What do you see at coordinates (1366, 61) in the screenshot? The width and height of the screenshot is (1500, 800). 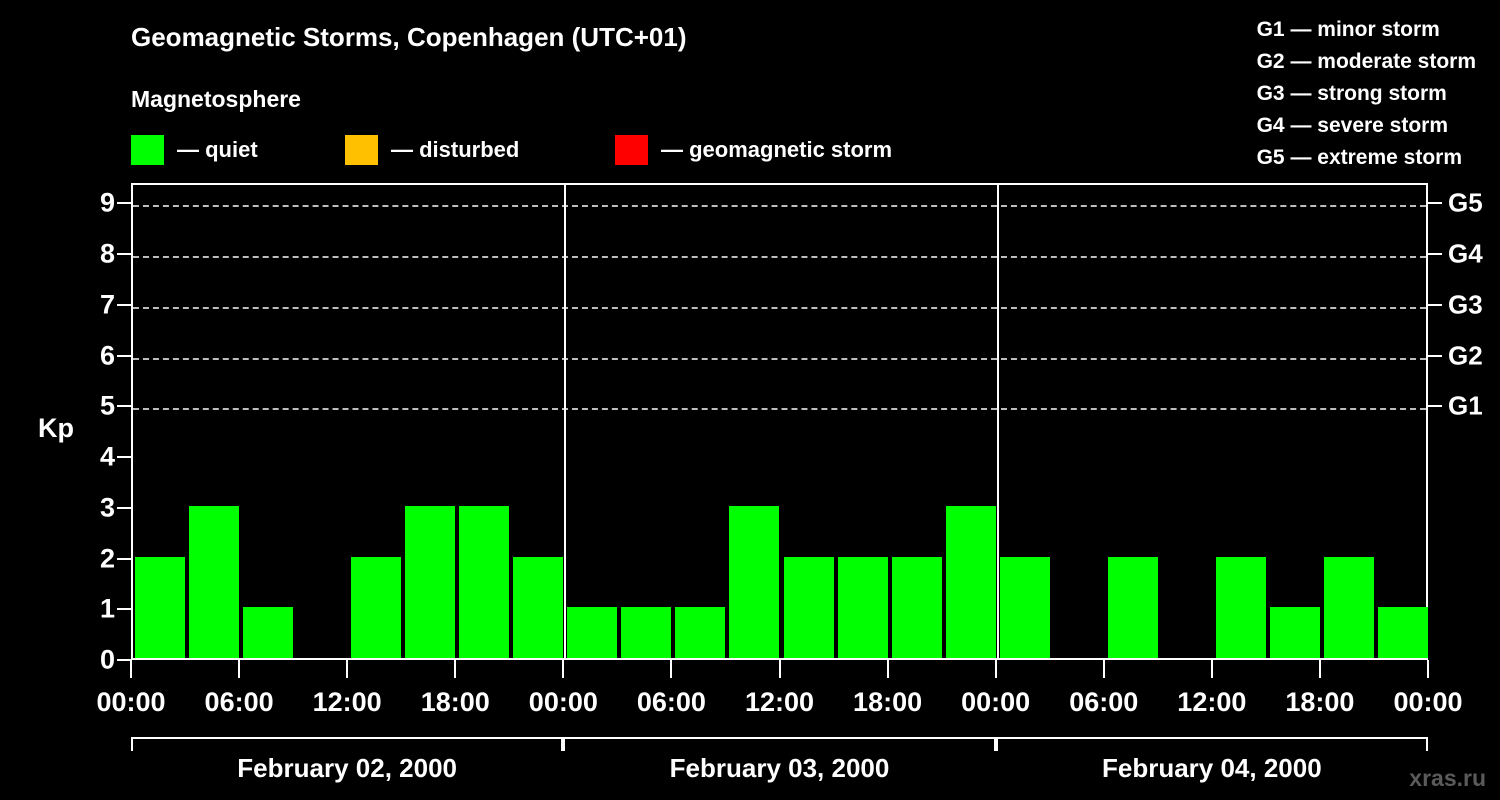 I see `gscale-legend-line: G2 — moderate storm` at bounding box center [1366, 61].